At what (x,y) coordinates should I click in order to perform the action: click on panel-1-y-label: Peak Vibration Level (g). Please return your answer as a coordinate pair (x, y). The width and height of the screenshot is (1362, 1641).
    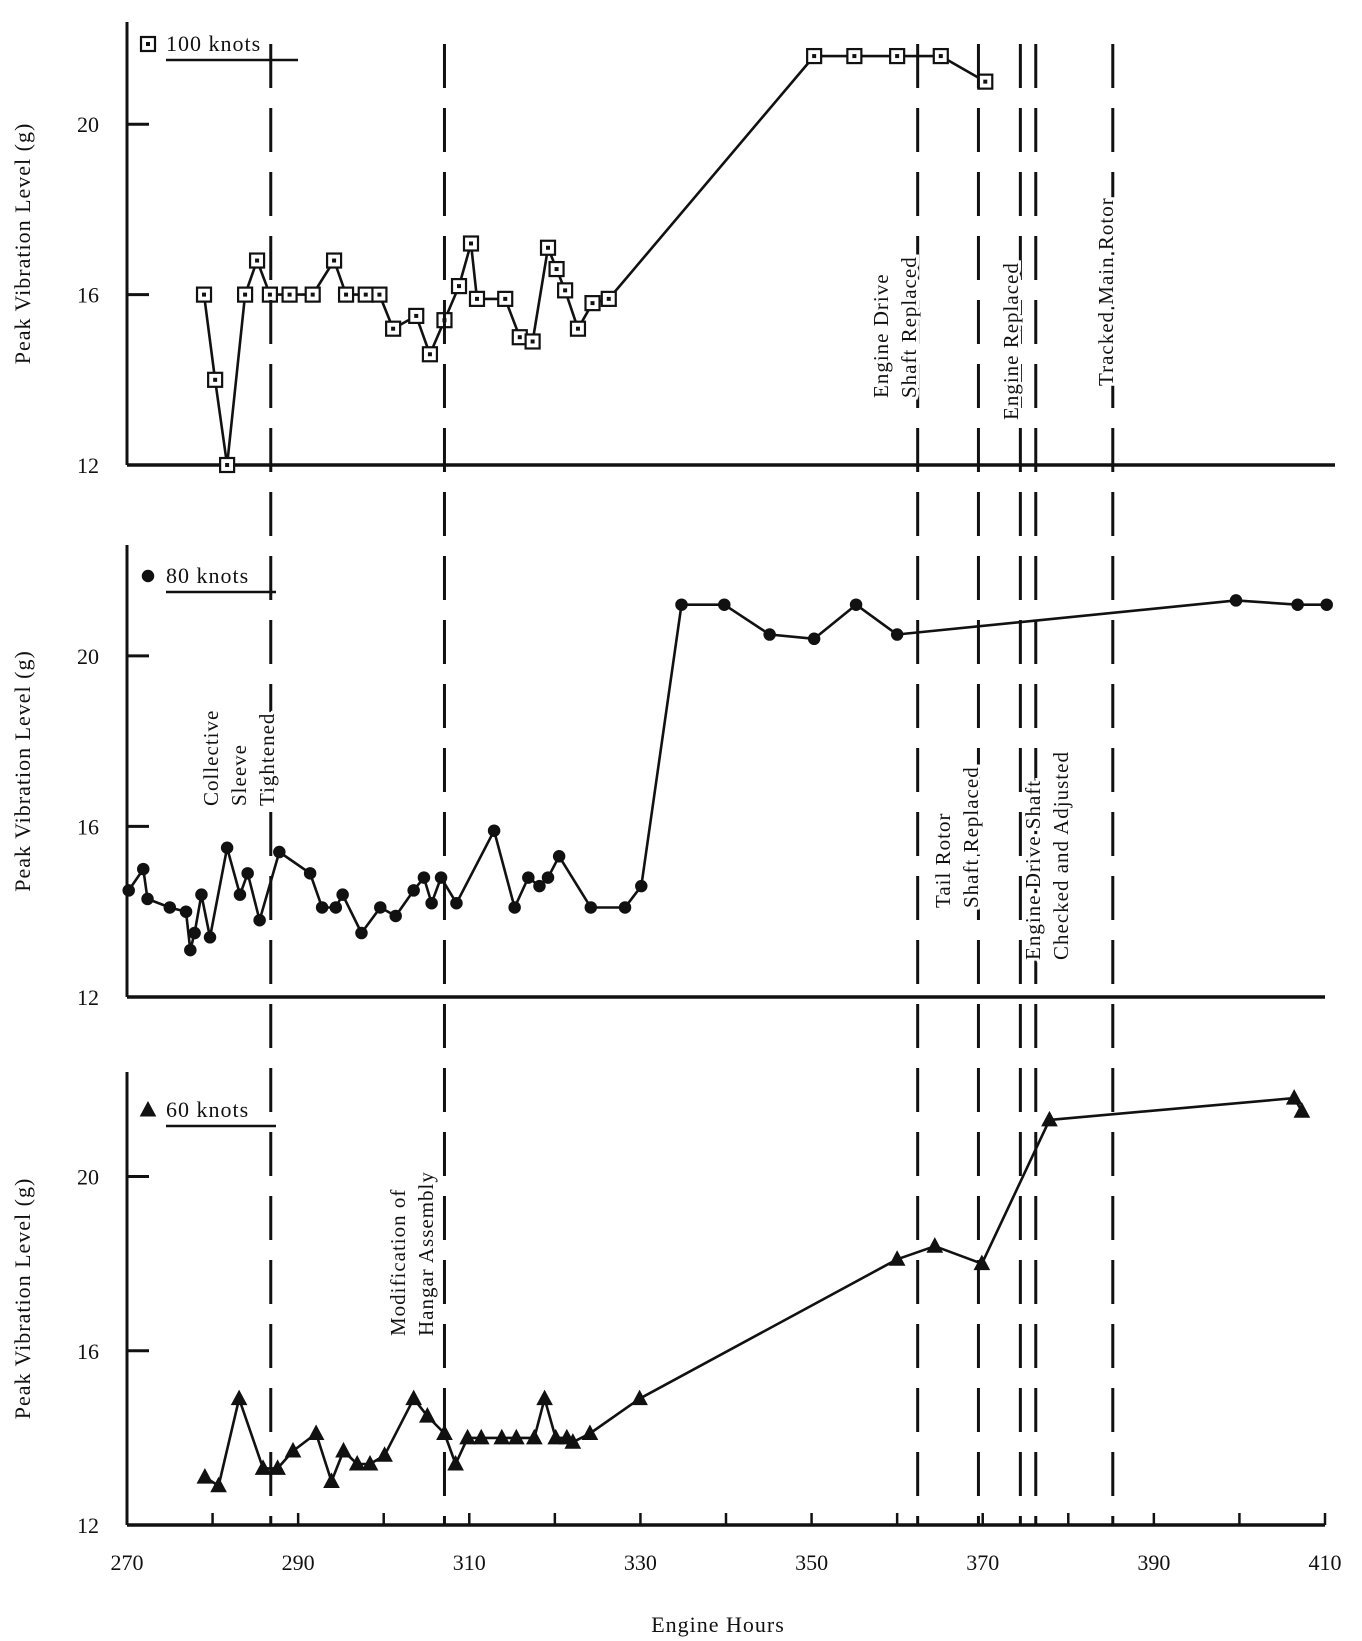
    Looking at the image, I should click on (22, 771).